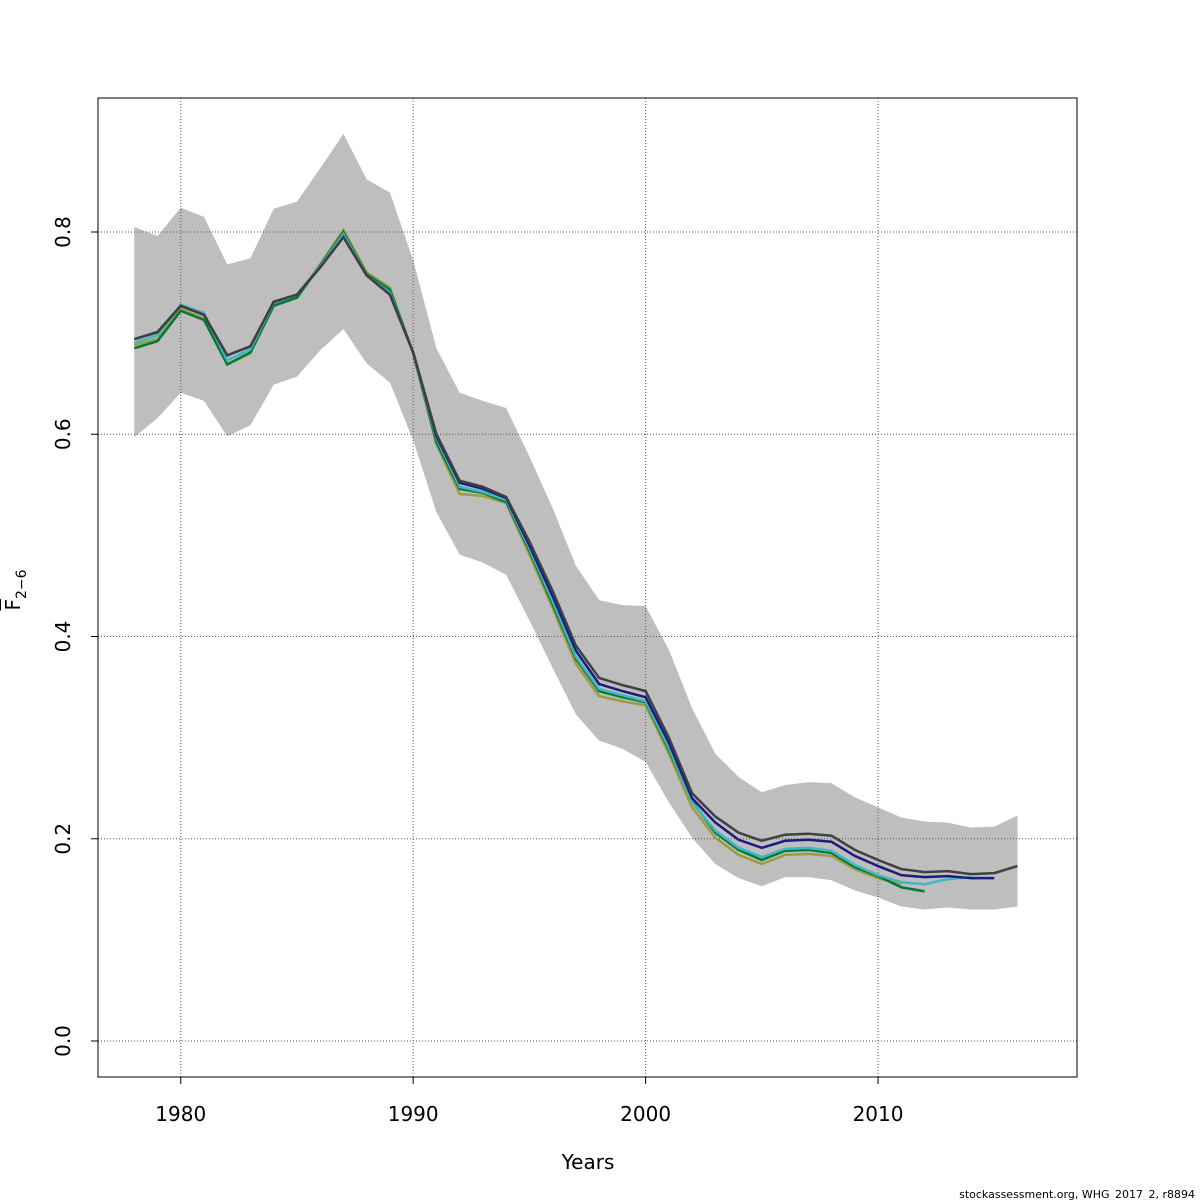 The width and height of the screenshot is (1200, 1200). I want to click on y-axis-label-group: F2−6, so click(15, 589).